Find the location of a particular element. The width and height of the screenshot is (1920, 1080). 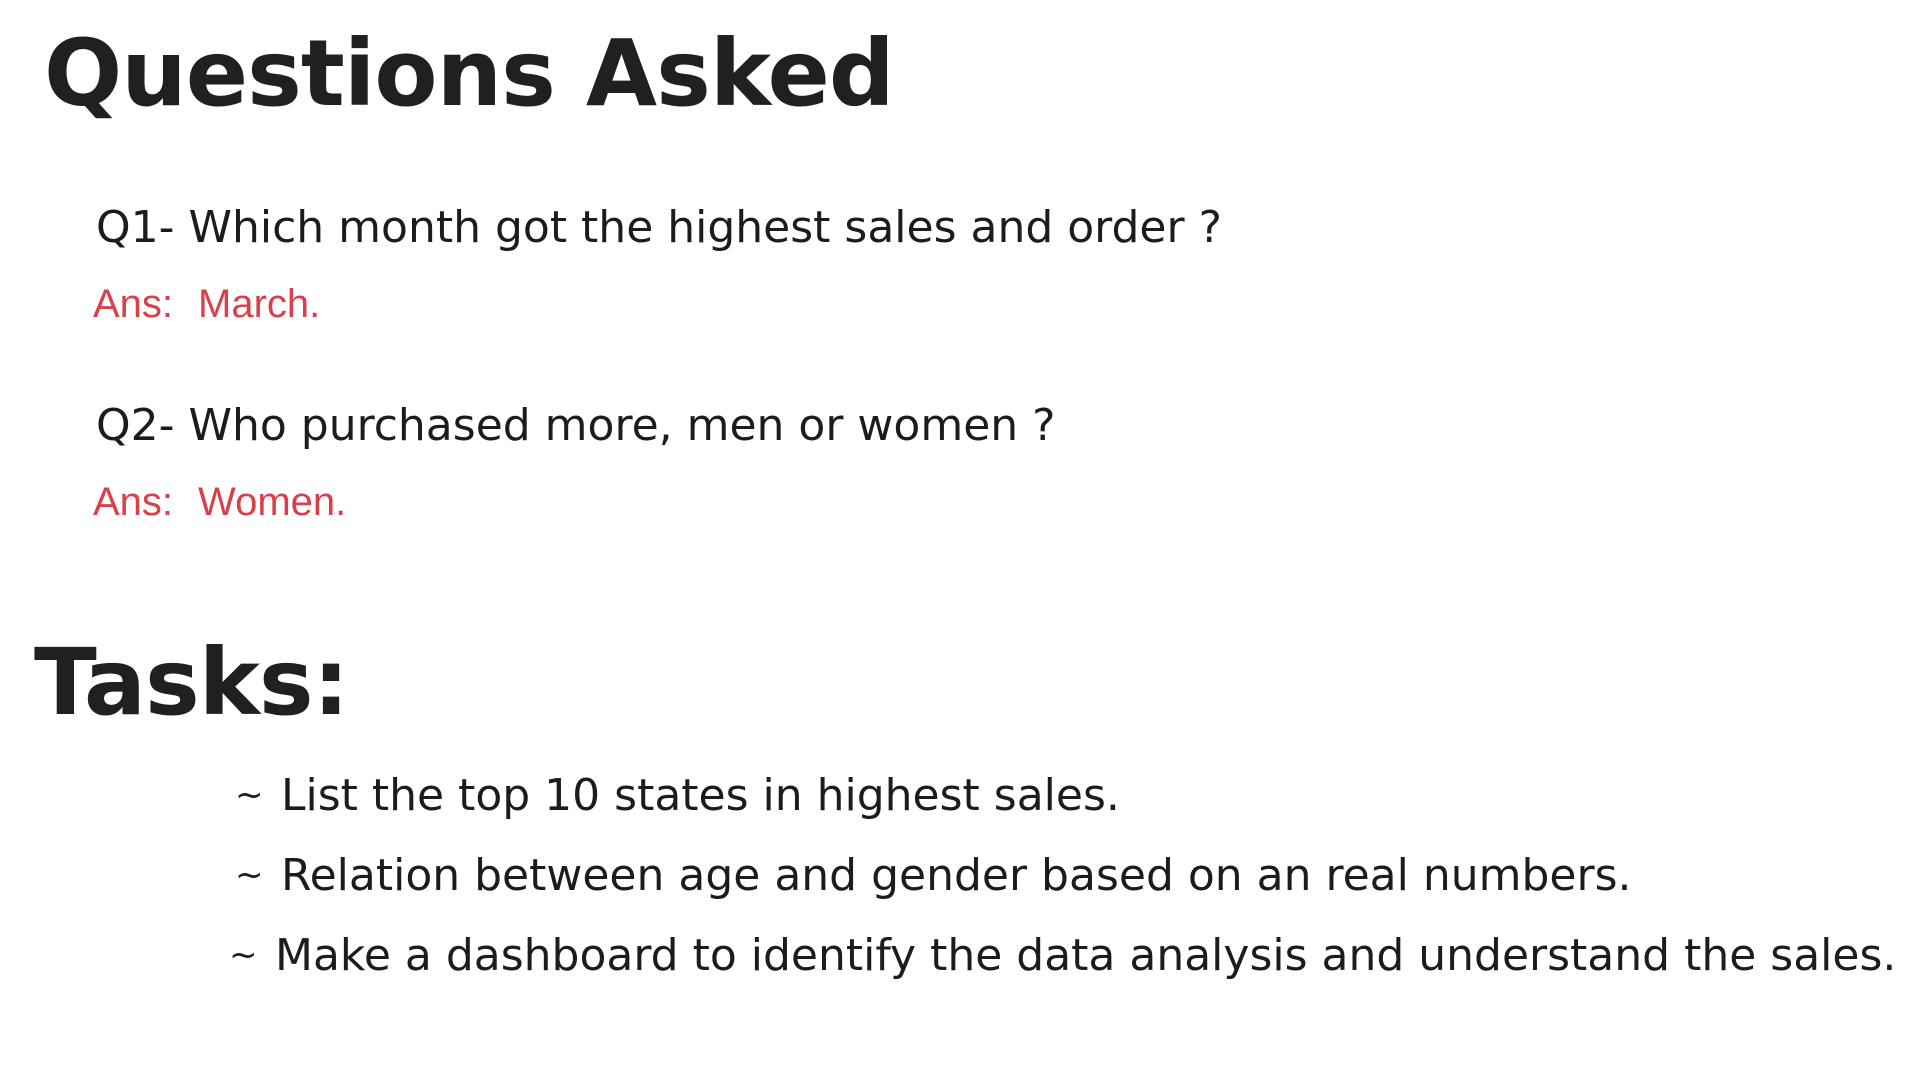

answer-2-value: Women. is located at coordinates (272, 502).